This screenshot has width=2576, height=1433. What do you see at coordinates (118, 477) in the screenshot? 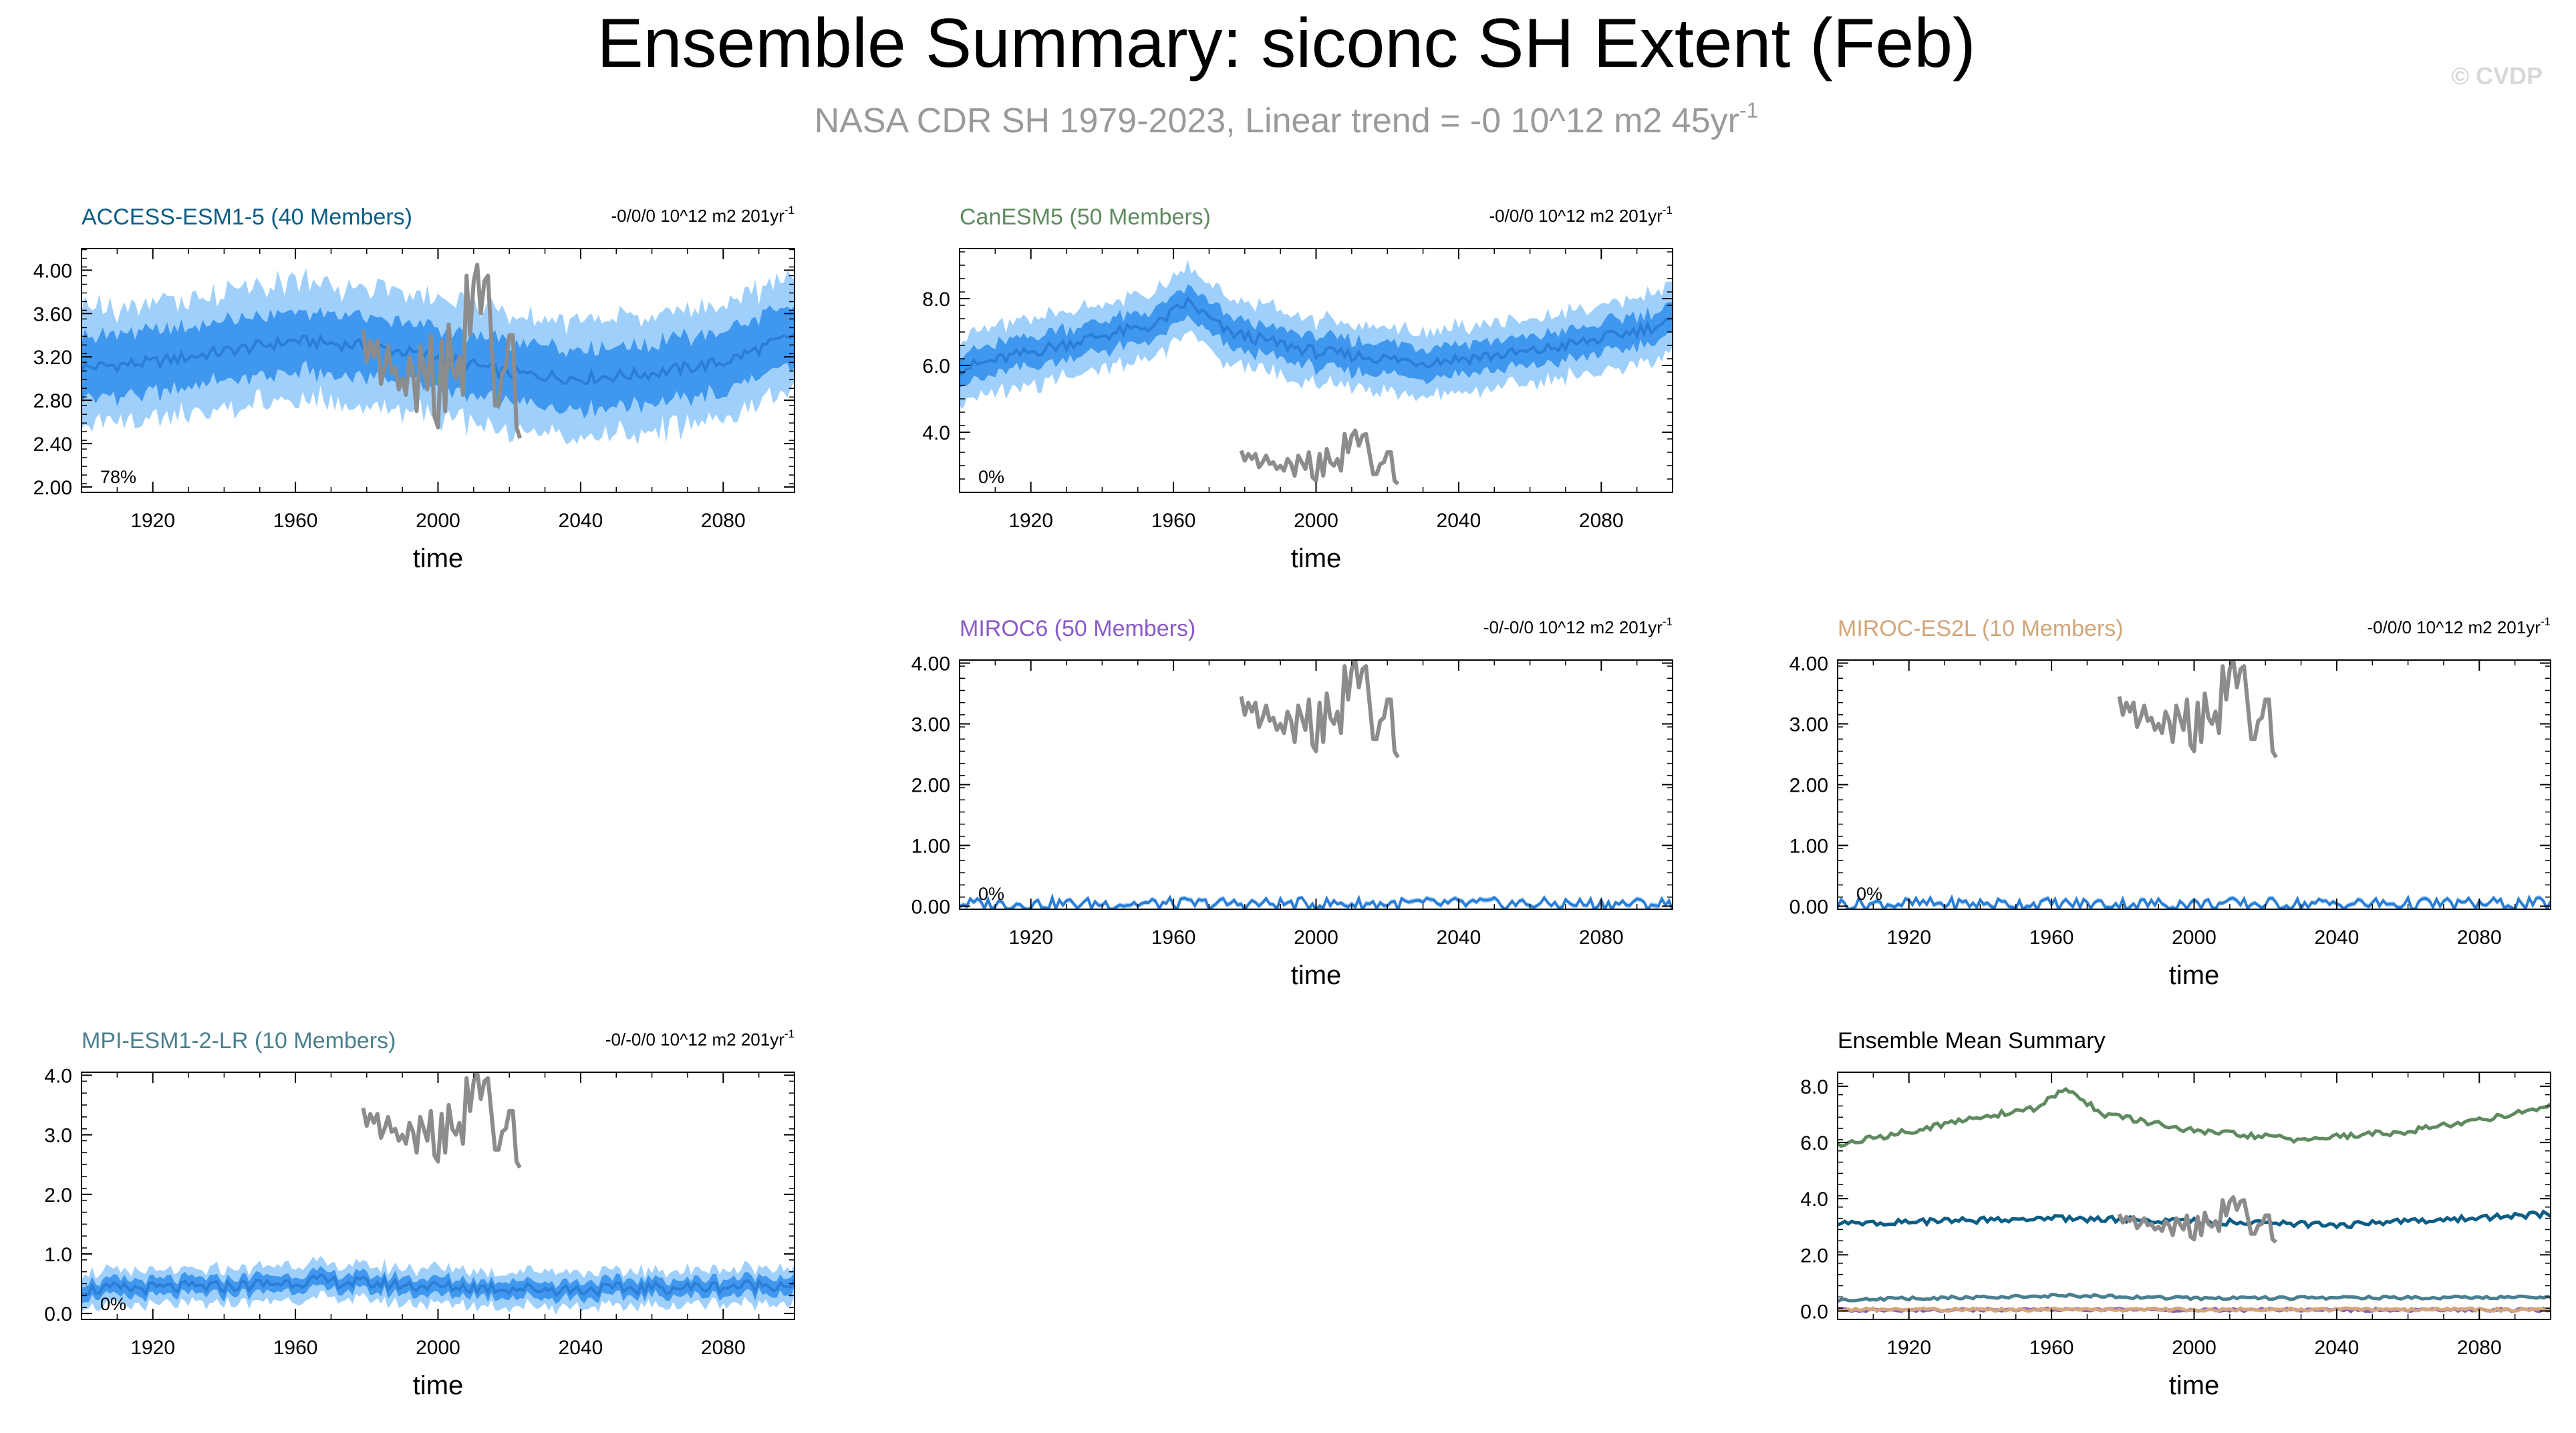
I see `panel-percent: 78%` at bounding box center [118, 477].